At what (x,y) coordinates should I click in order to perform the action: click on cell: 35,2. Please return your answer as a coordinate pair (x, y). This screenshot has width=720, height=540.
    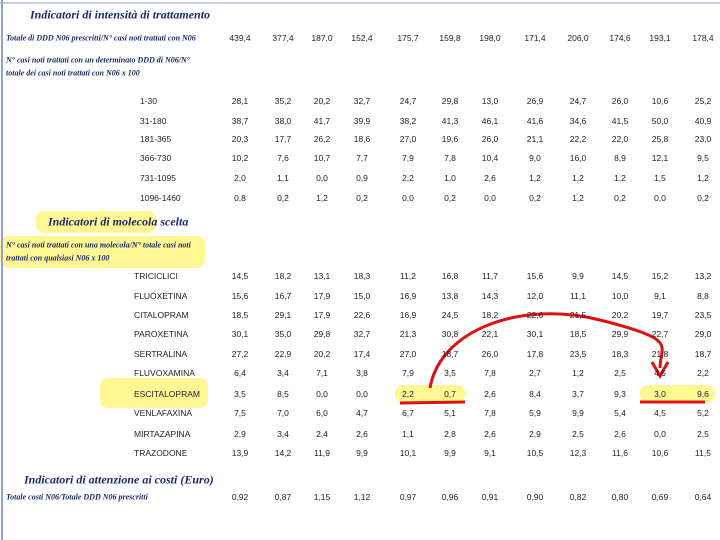
    Looking at the image, I should click on (283, 101).